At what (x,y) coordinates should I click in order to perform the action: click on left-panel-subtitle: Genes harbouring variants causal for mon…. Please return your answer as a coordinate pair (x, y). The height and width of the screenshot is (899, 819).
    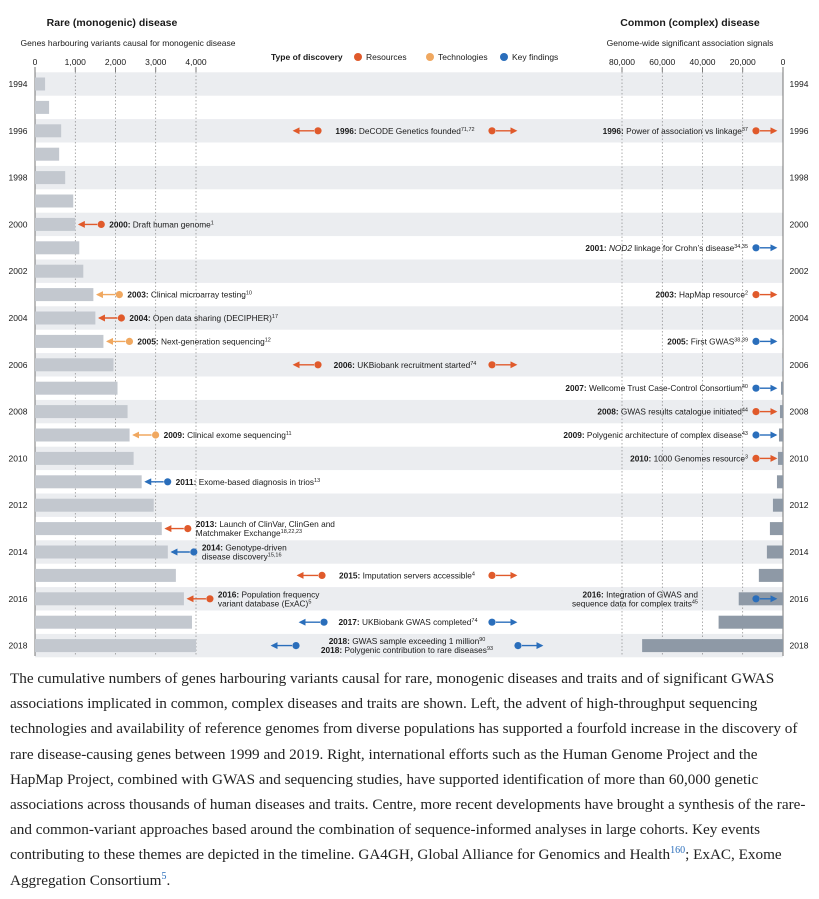
    Looking at the image, I should click on (128, 43).